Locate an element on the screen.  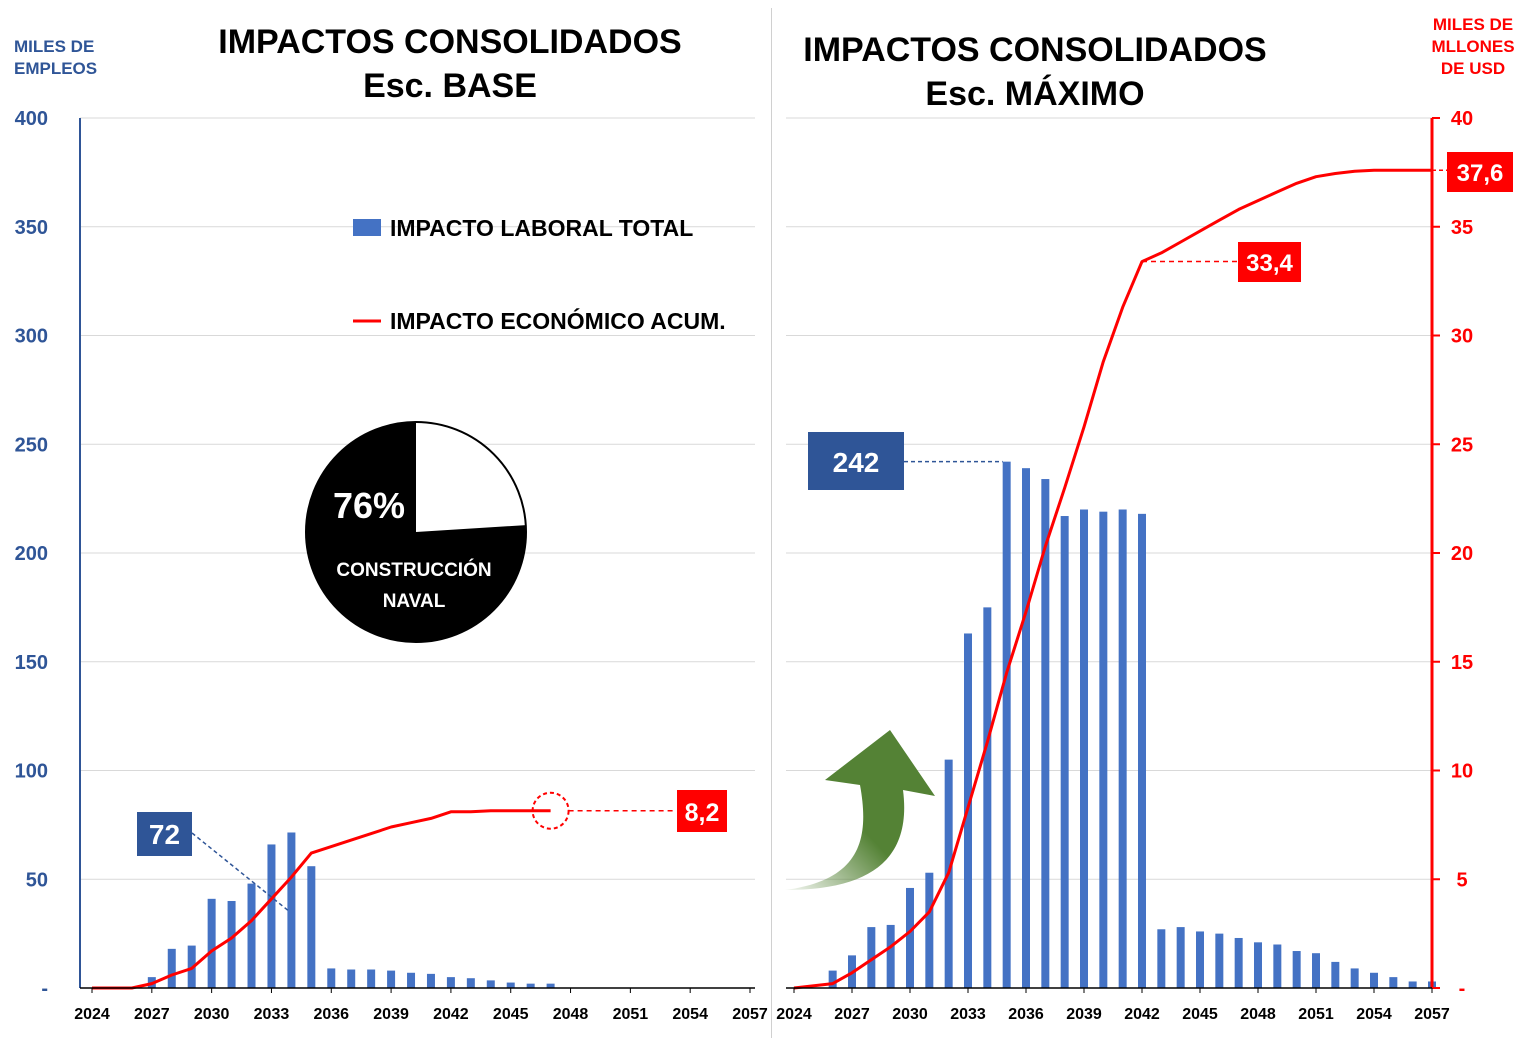
right-axis-title-line2: MLLONES is located at coordinates (1473, 46).